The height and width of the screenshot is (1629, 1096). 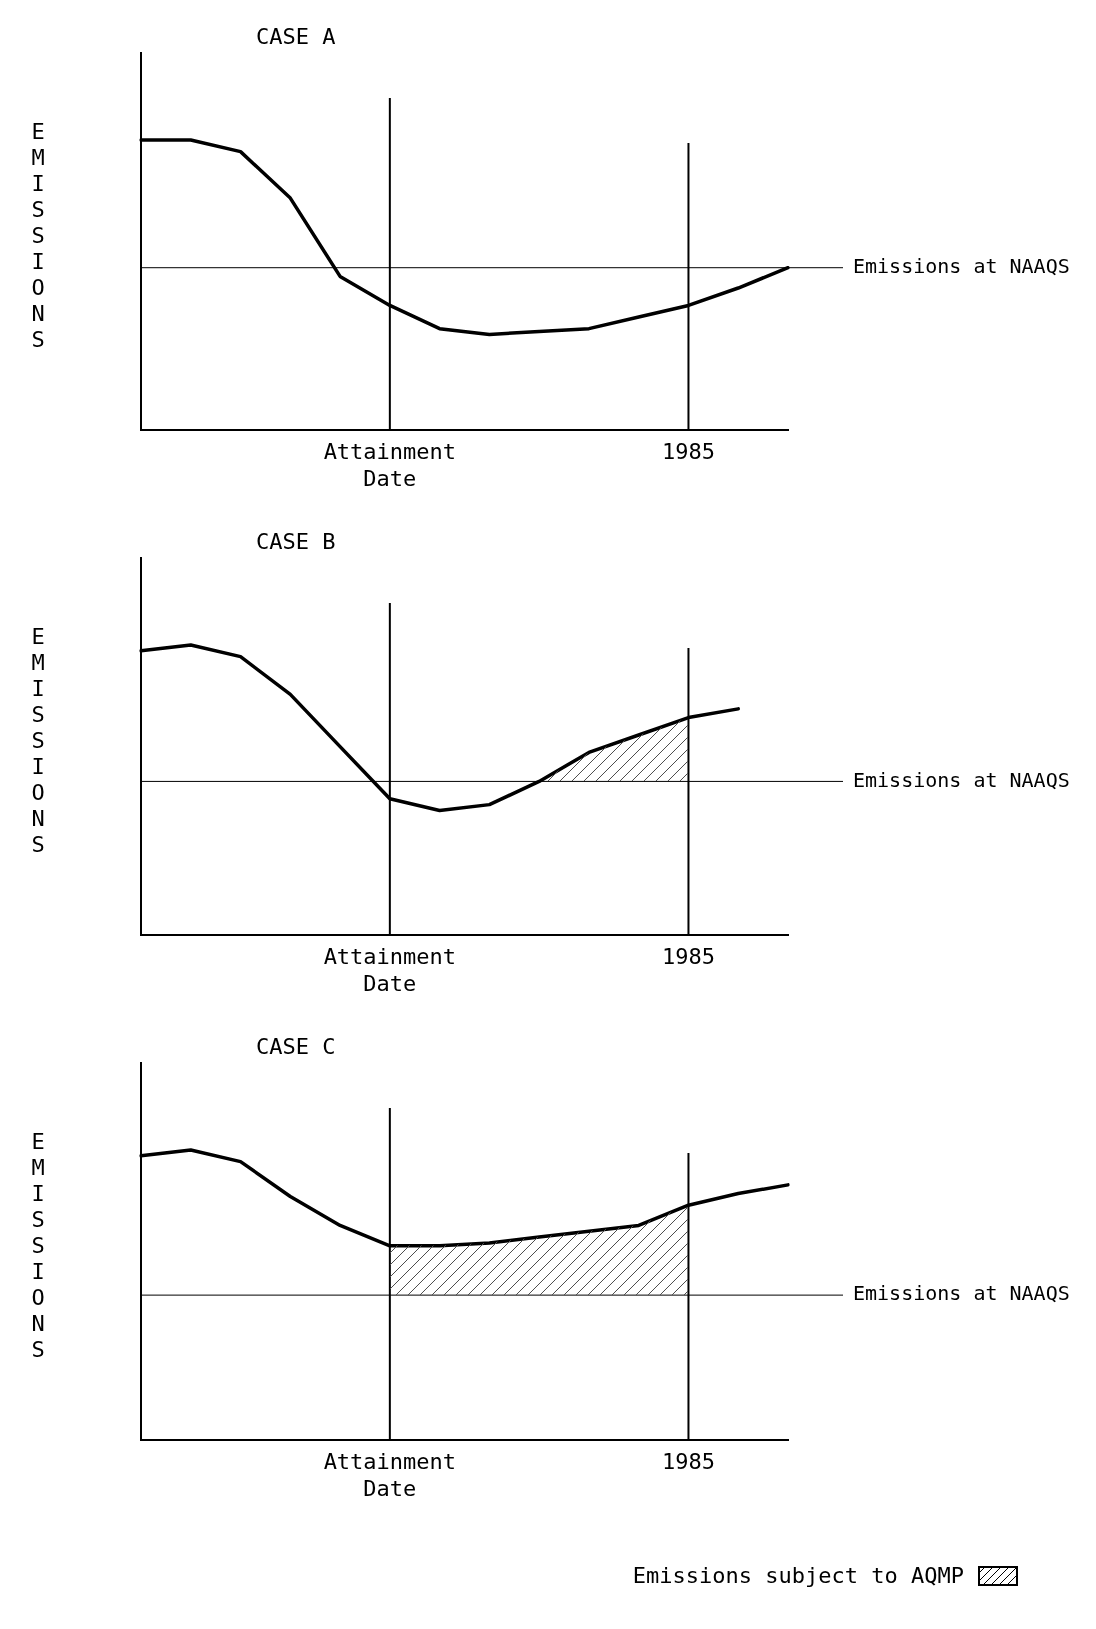 I want to click on chart-title: CASE A, so click(x=296, y=36).